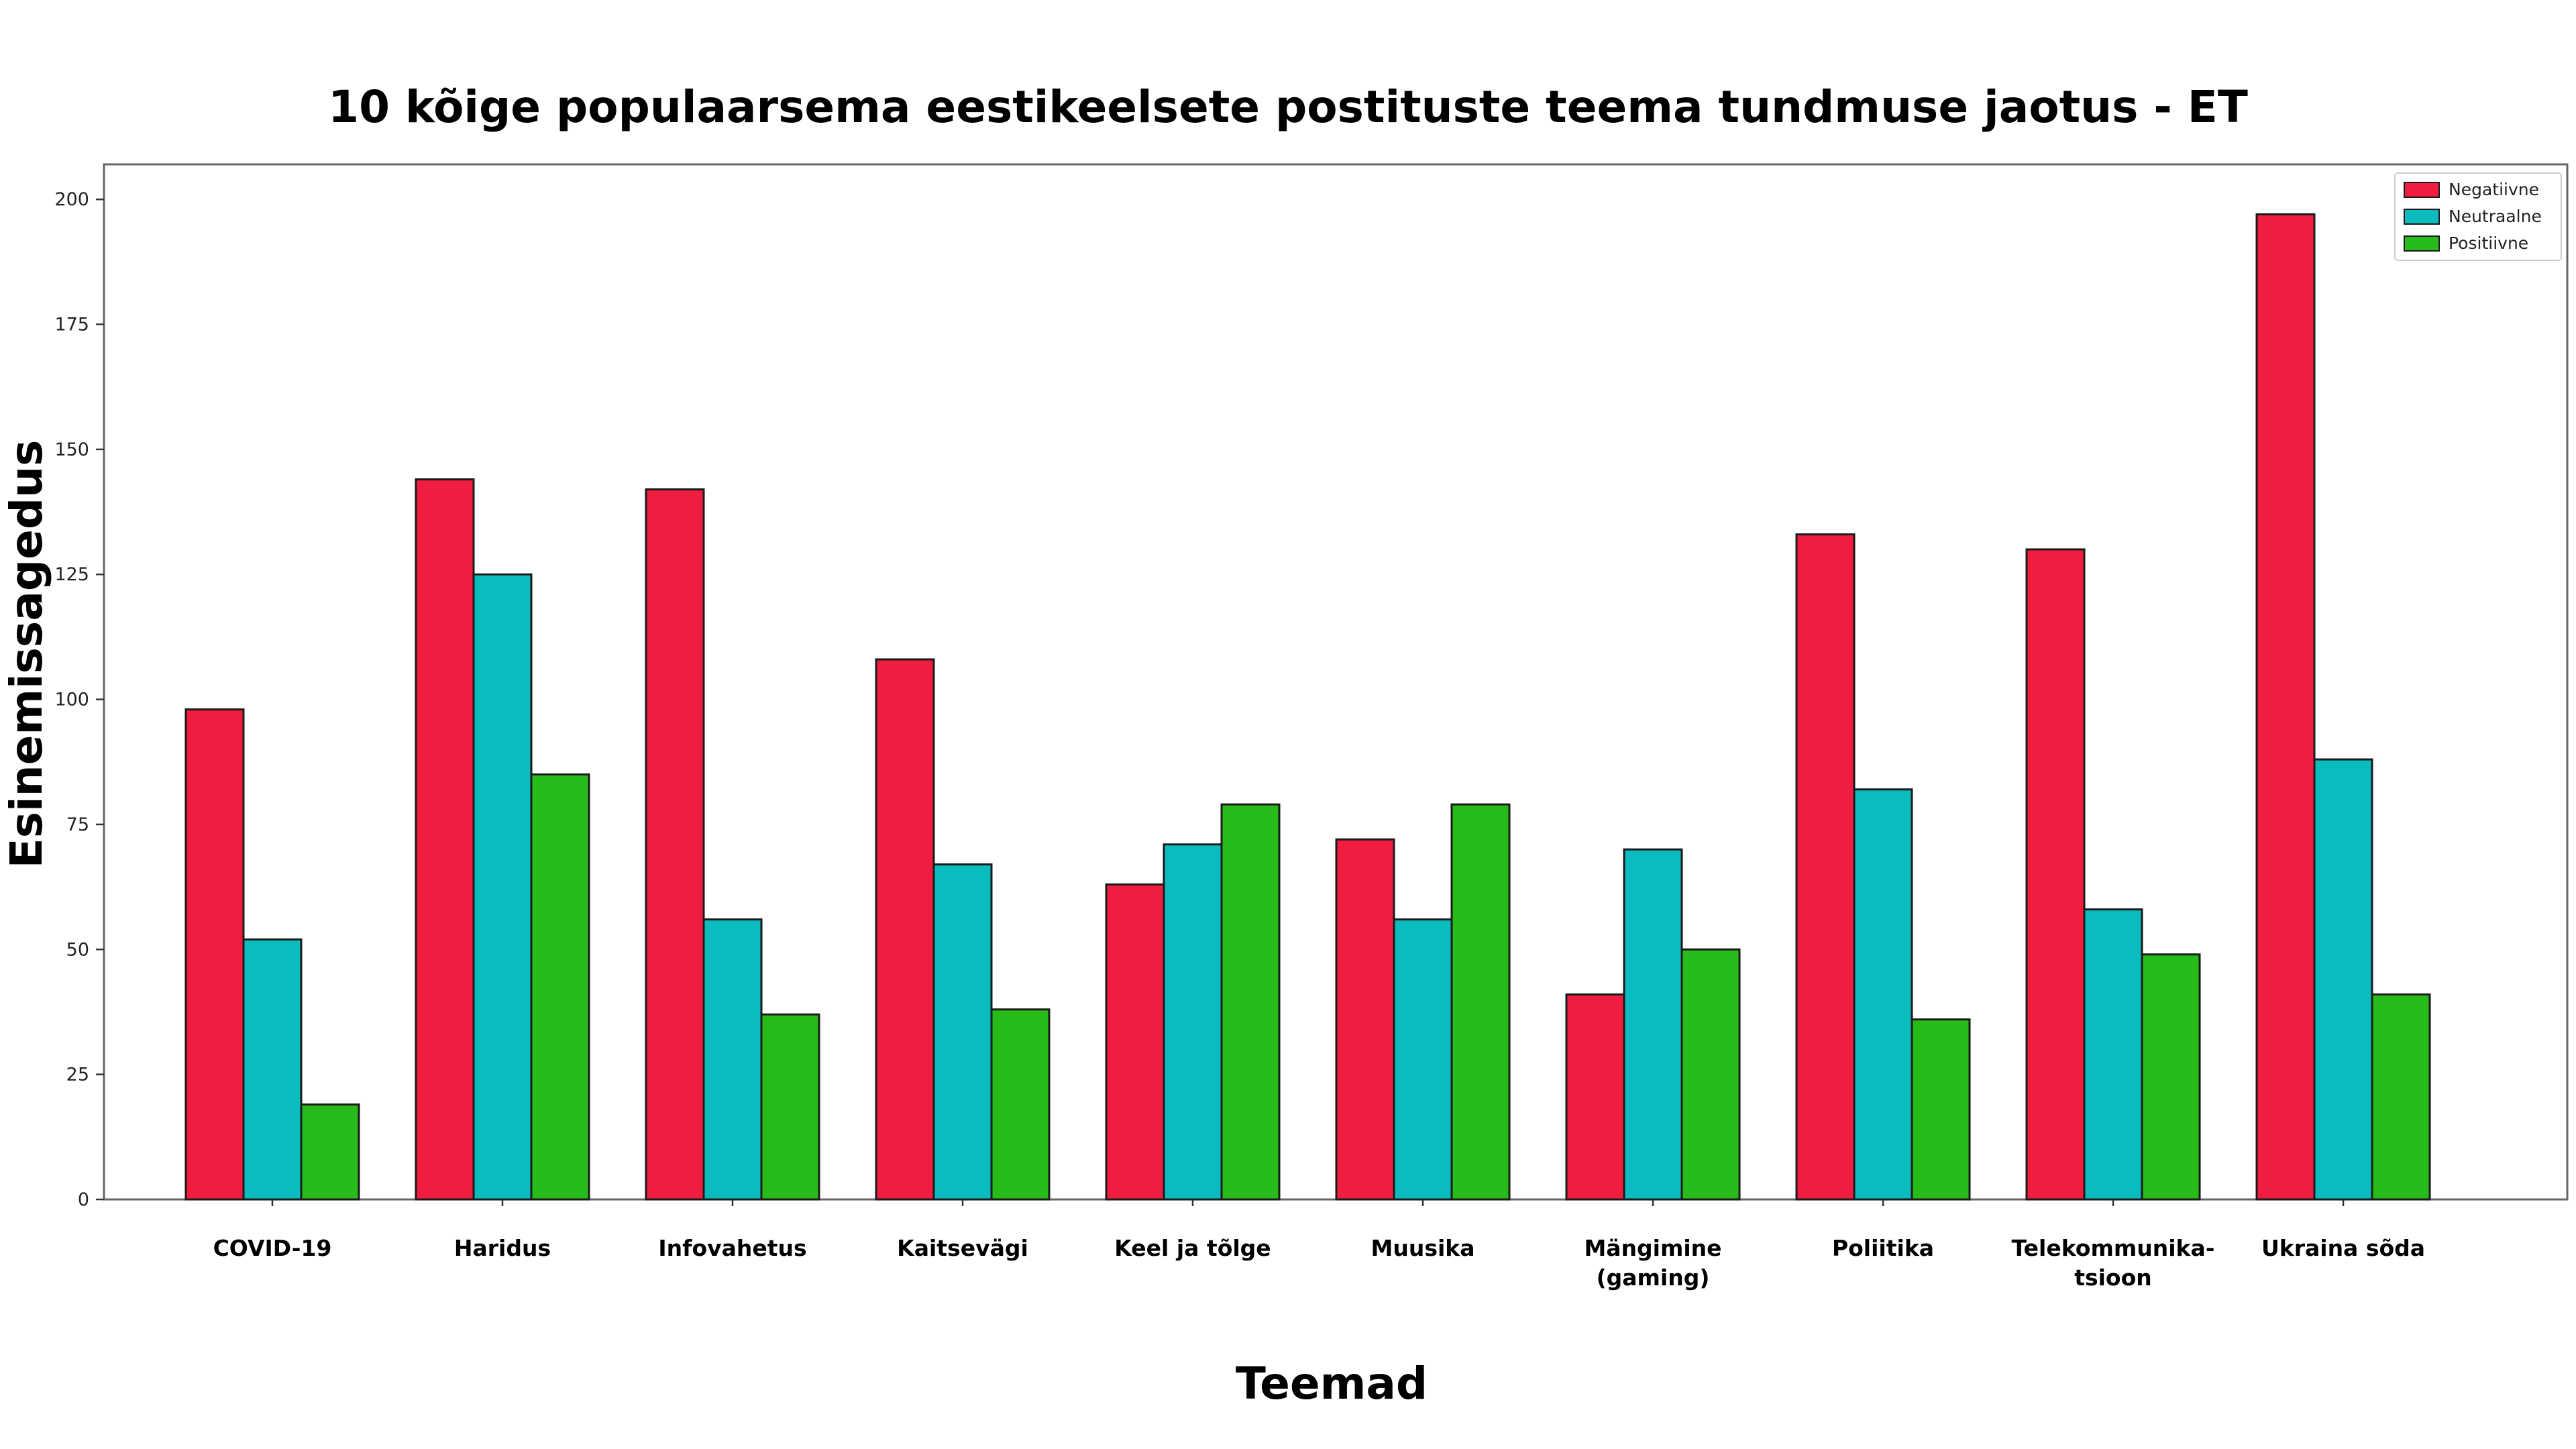 The image size is (2576, 1449). I want to click on legend-label-negatiivne: Negatiivne, so click(2494, 189).